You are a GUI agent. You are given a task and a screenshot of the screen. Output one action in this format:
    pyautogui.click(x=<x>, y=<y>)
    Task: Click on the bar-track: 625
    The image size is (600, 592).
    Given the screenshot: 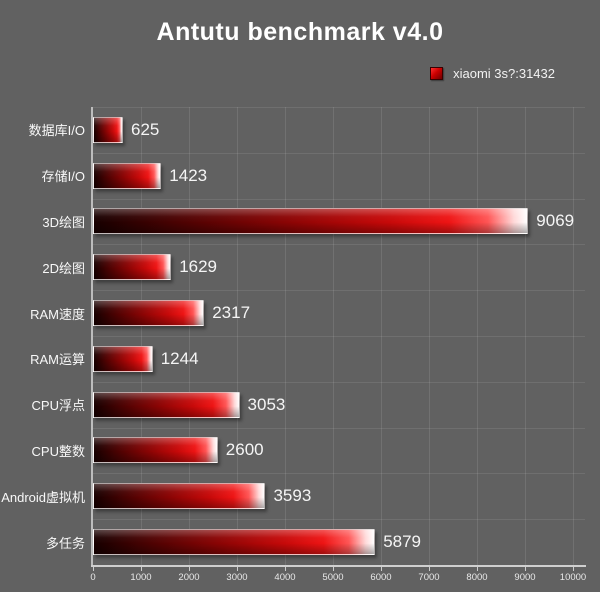 What is the action you would take?
    pyautogui.click(x=333, y=129)
    